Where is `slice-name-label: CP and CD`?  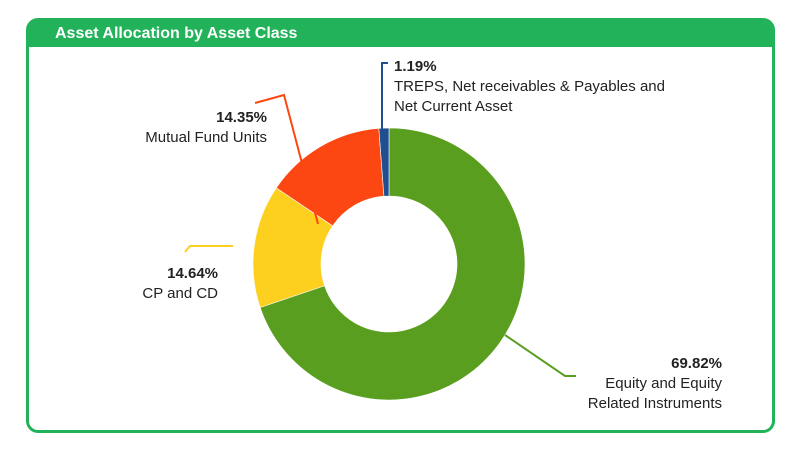 slice-name-label: CP and CD is located at coordinates (180, 293).